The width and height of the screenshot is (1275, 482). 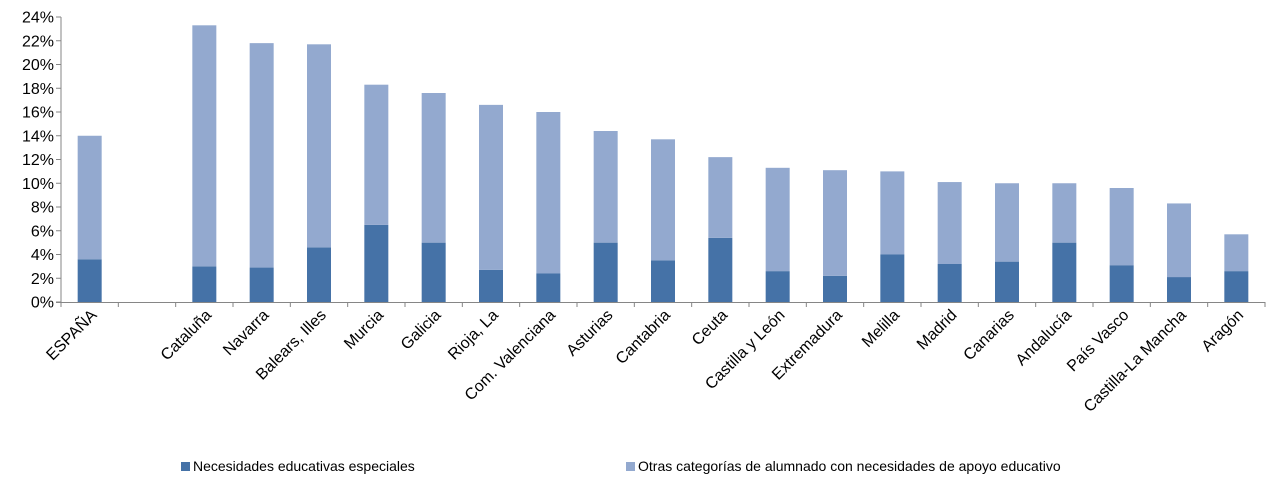 What do you see at coordinates (38, 41) in the screenshot?
I see `y-tick-label: 22%` at bounding box center [38, 41].